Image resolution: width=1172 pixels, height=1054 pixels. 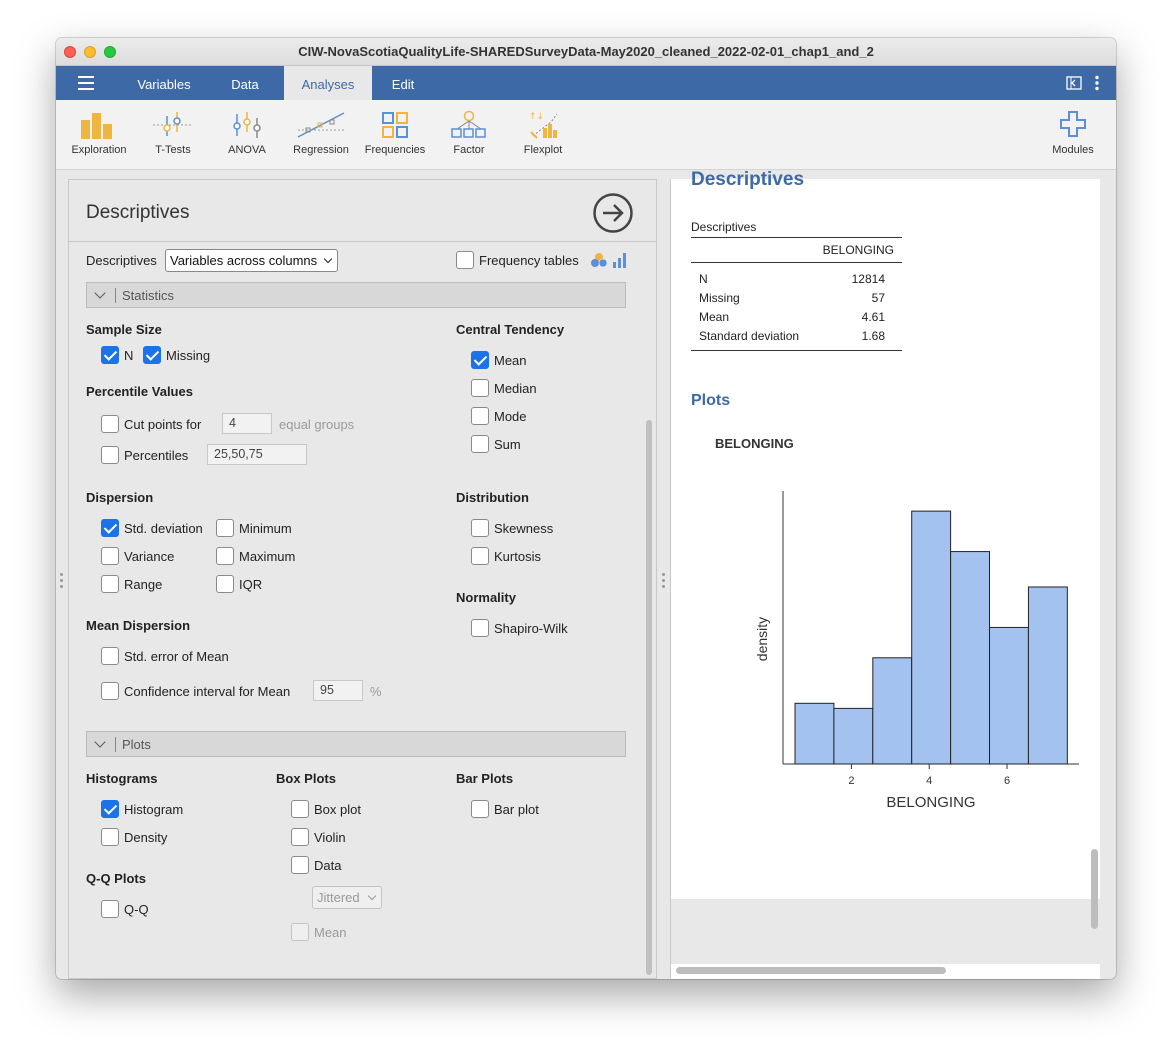 I want to click on kurtosis-label: Kurtosis, so click(x=517, y=556).